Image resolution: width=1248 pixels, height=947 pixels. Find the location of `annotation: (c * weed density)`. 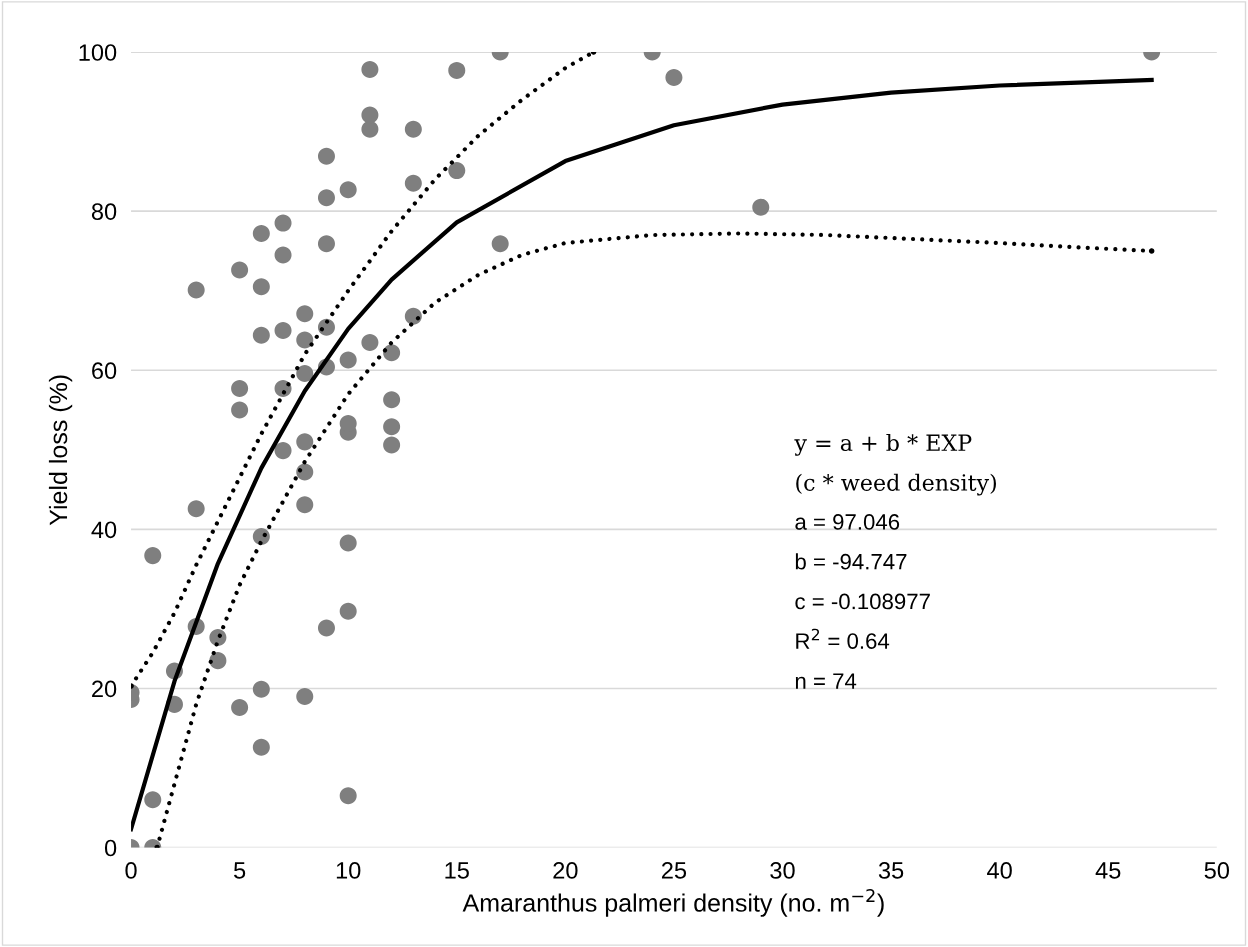

annotation: (c * weed density) is located at coordinates (896, 484).